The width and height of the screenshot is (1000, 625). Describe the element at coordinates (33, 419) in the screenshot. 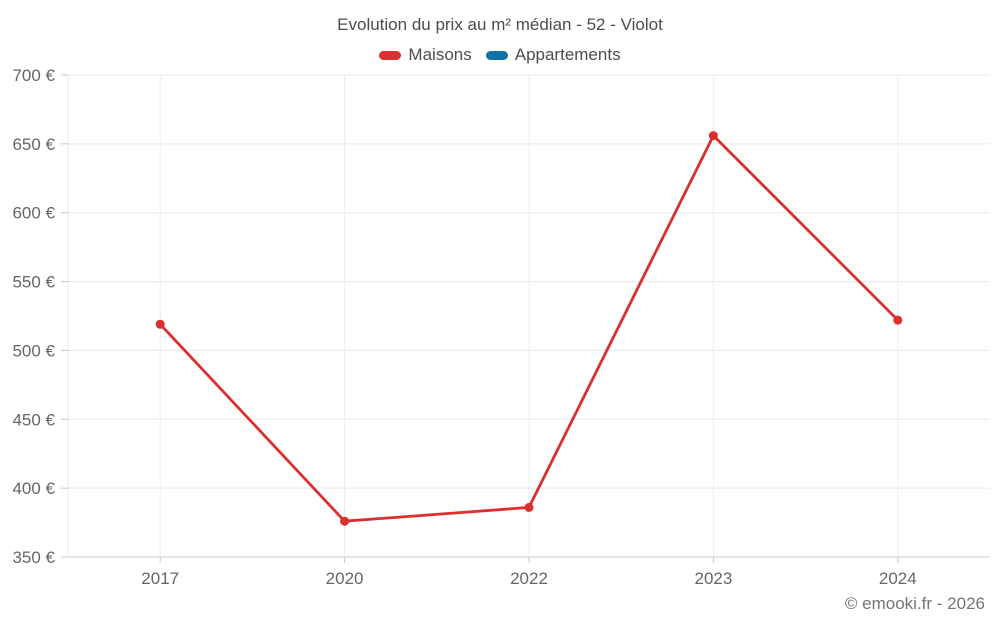

I see `y-tick-label: 450 €` at that location.